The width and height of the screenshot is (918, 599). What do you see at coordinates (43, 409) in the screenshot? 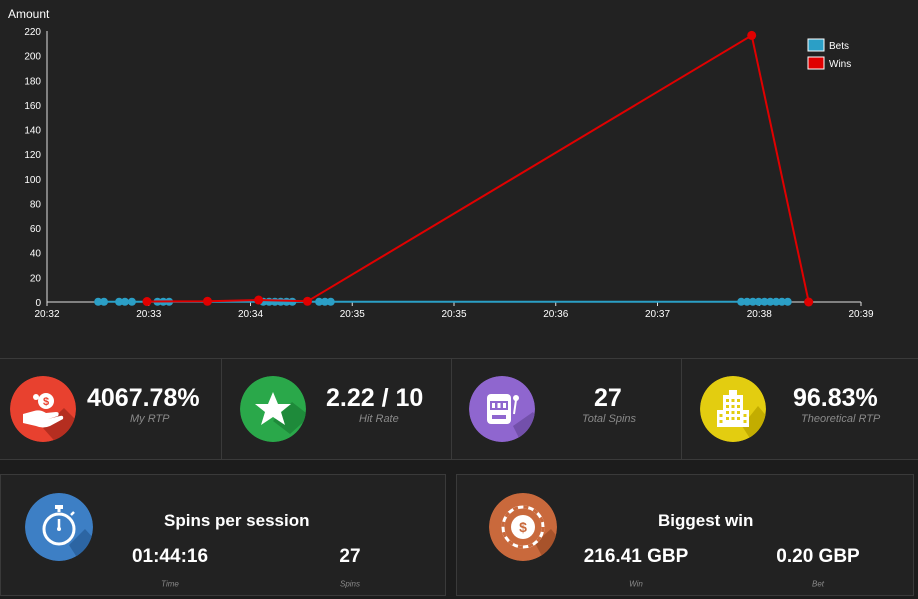
I see `money-hand-icon: $` at bounding box center [43, 409].